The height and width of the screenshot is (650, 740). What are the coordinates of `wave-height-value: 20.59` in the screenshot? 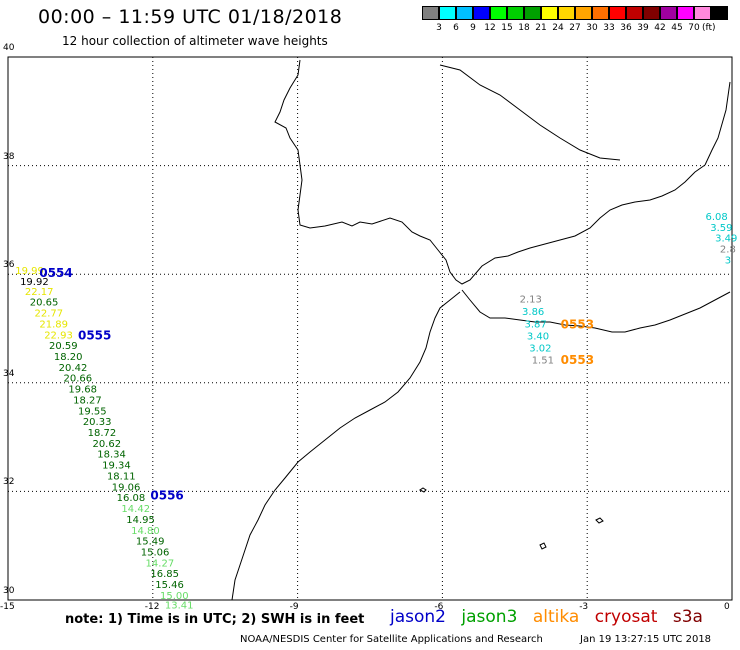 It's located at (63, 346).